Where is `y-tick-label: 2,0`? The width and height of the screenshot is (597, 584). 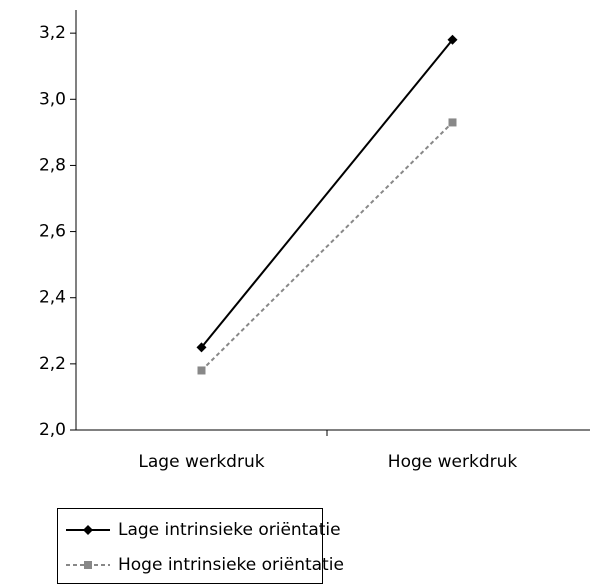 y-tick-label: 2,0 is located at coordinates (52, 430).